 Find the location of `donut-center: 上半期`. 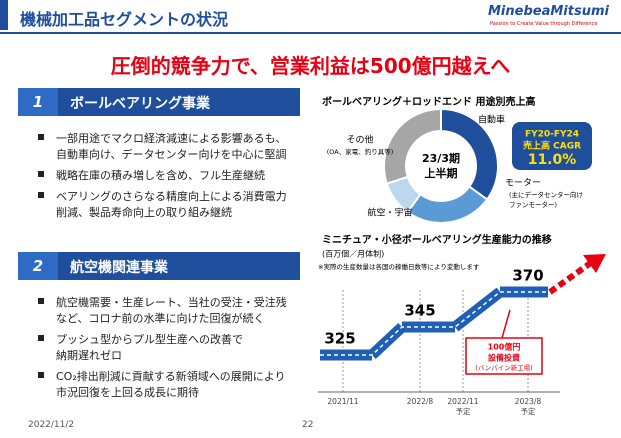

donut-center: 上半期 is located at coordinates (441, 173).